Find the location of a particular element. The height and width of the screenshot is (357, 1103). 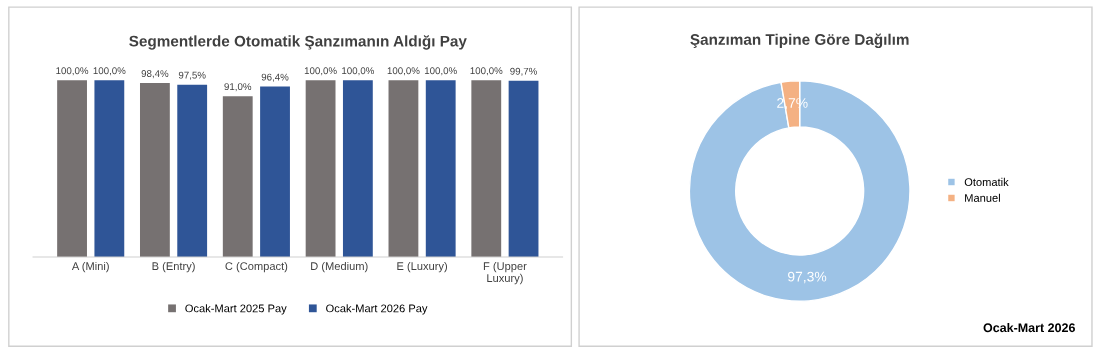

x-tick-label: E (Luxury) is located at coordinates (422, 267).